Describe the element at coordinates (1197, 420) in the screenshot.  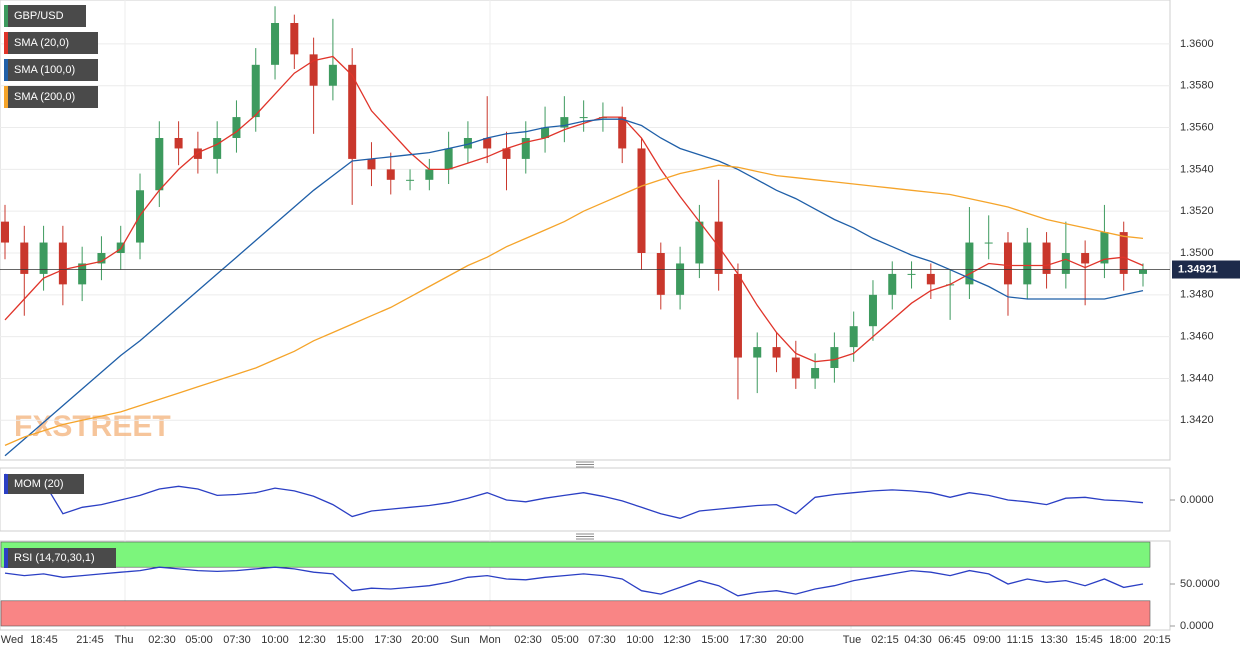
I see `y-tick-label: 1.3420` at that location.